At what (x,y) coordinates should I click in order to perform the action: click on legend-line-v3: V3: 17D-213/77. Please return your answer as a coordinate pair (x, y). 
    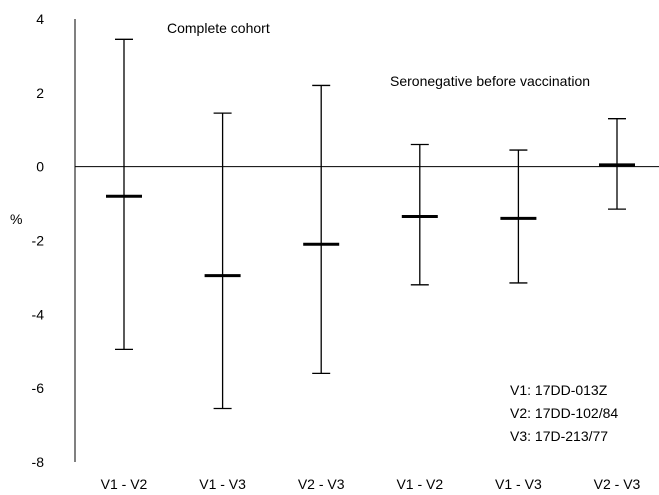
    Looking at the image, I should click on (559, 436).